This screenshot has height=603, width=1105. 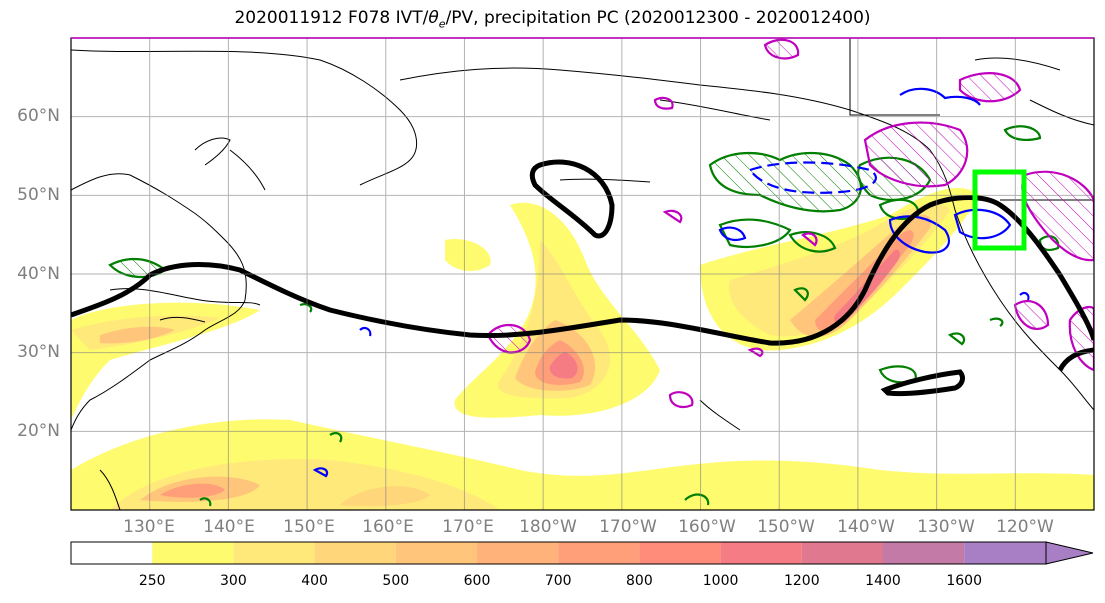 What do you see at coordinates (38, 116) in the screenshot?
I see `lat-label-60n: 60°N` at bounding box center [38, 116].